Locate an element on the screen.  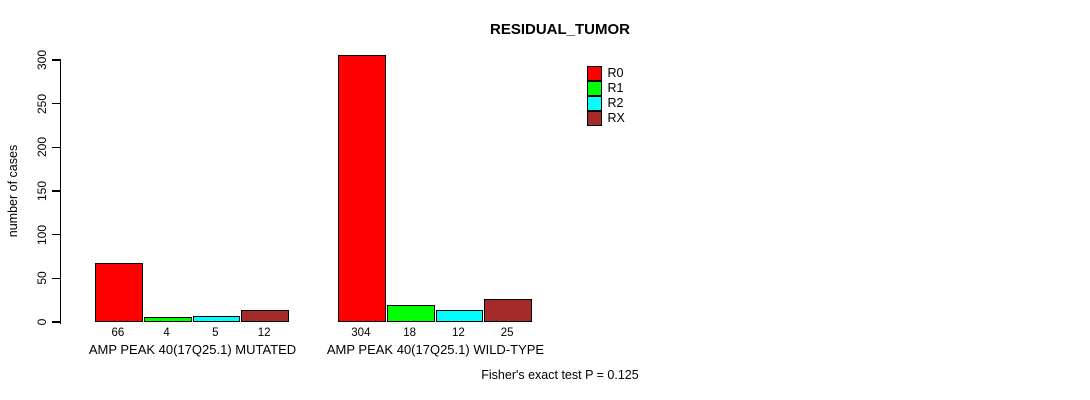
bar-value-label: 4 is located at coordinates (166, 333).